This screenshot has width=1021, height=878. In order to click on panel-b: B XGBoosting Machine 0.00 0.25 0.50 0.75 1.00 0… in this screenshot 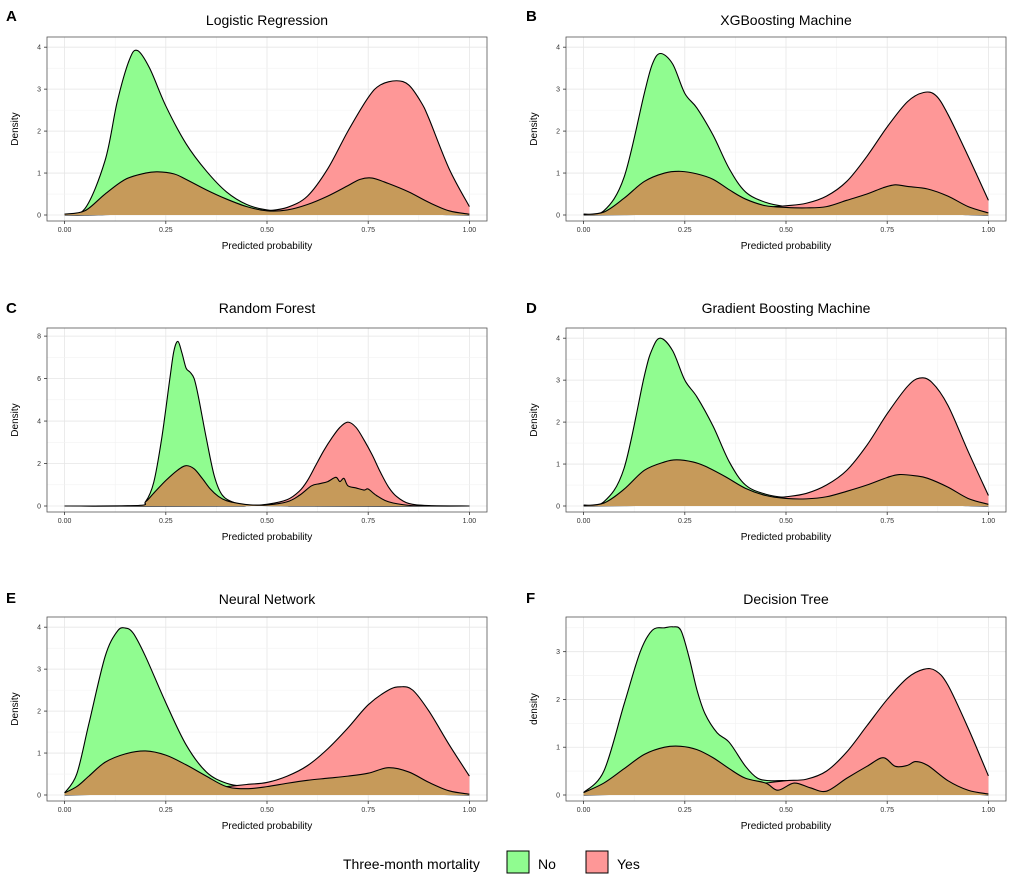, I will do `click(766, 130)`.